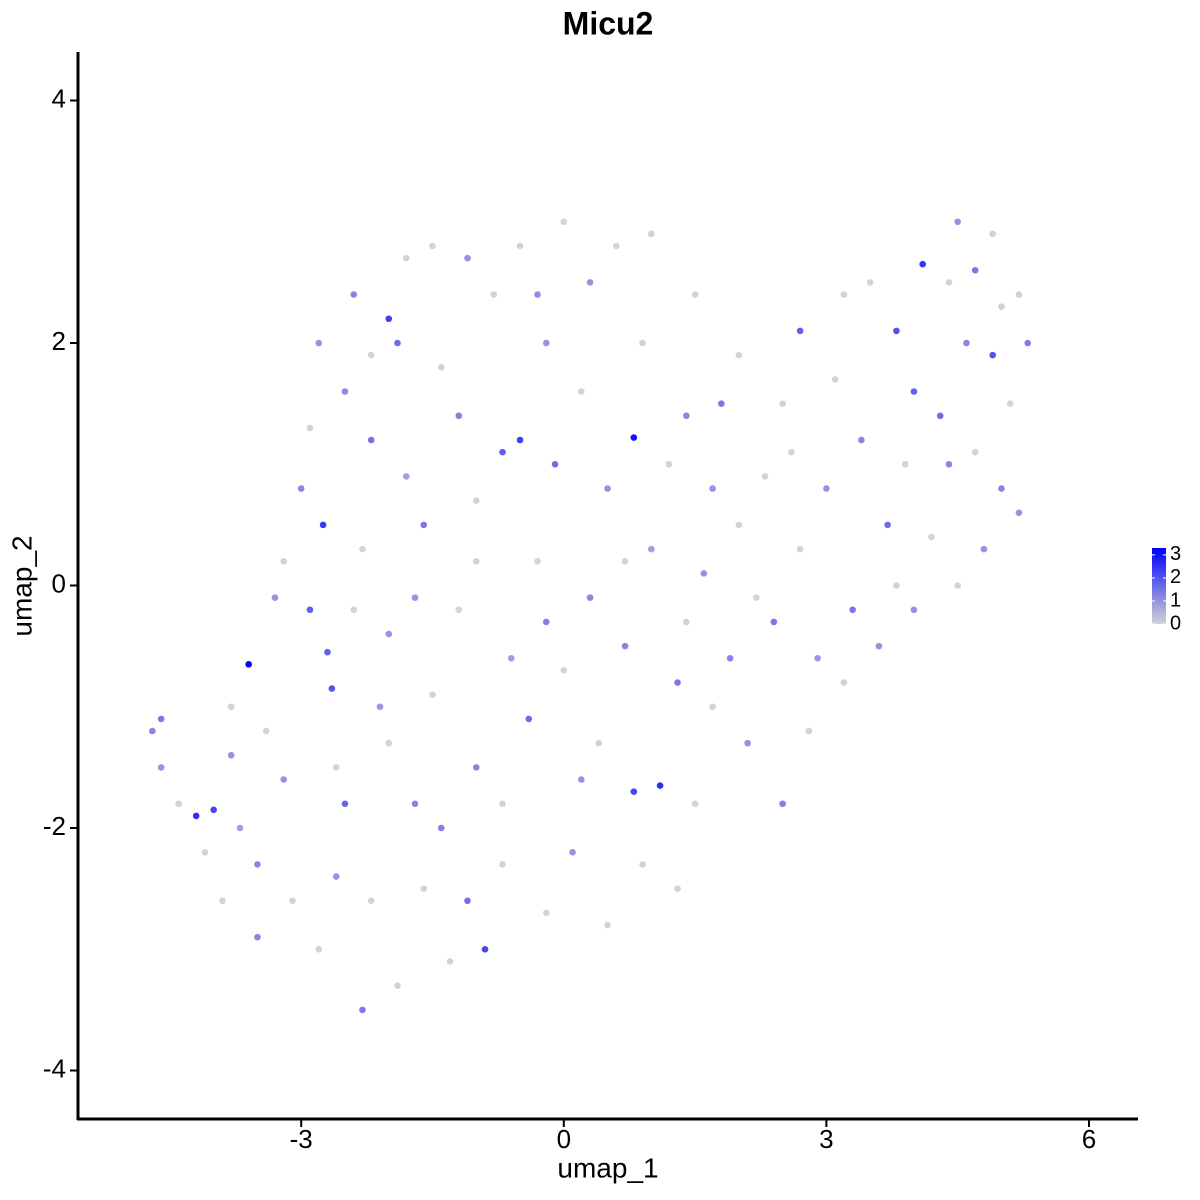 The image size is (1200, 1200). What do you see at coordinates (607, 1167) in the screenshot?
I see `x-axis-label: umap_1` at bounding box center [607, 1167].